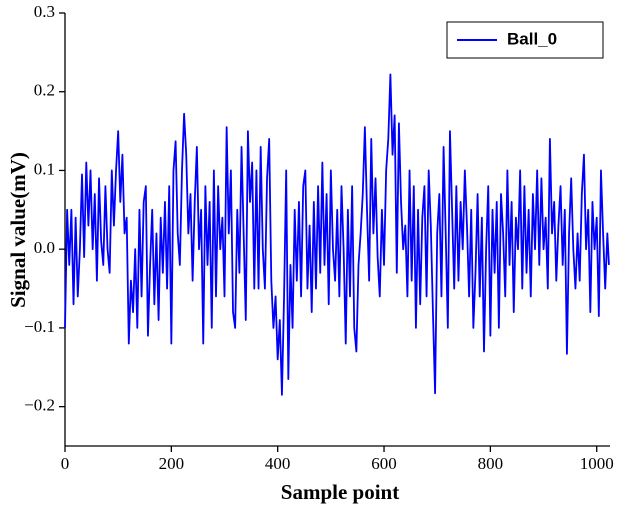  I want to click on x-tick-label: 200, so click(172, 463).